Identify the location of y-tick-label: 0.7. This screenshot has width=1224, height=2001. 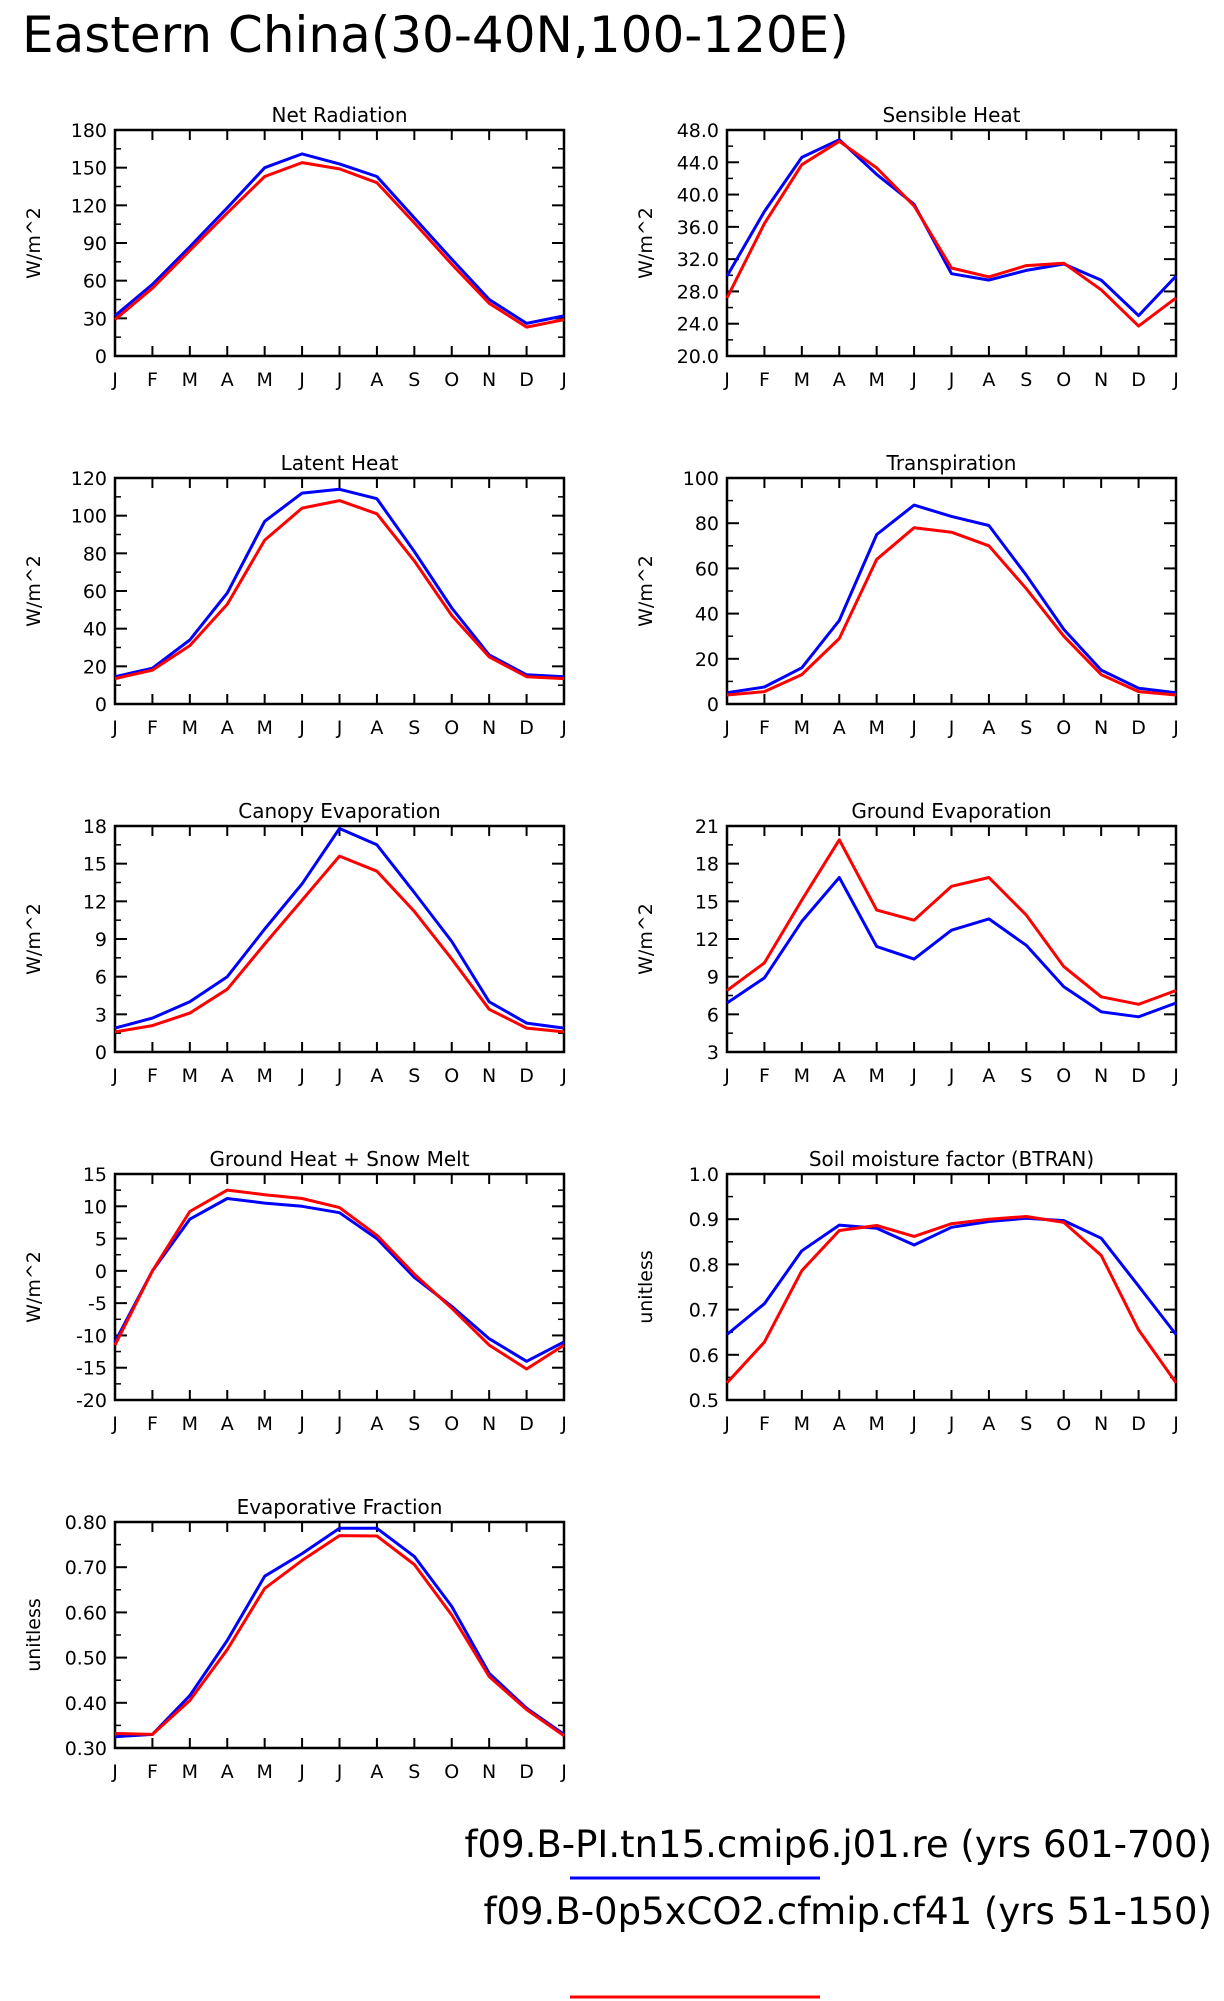
(704, 1311).